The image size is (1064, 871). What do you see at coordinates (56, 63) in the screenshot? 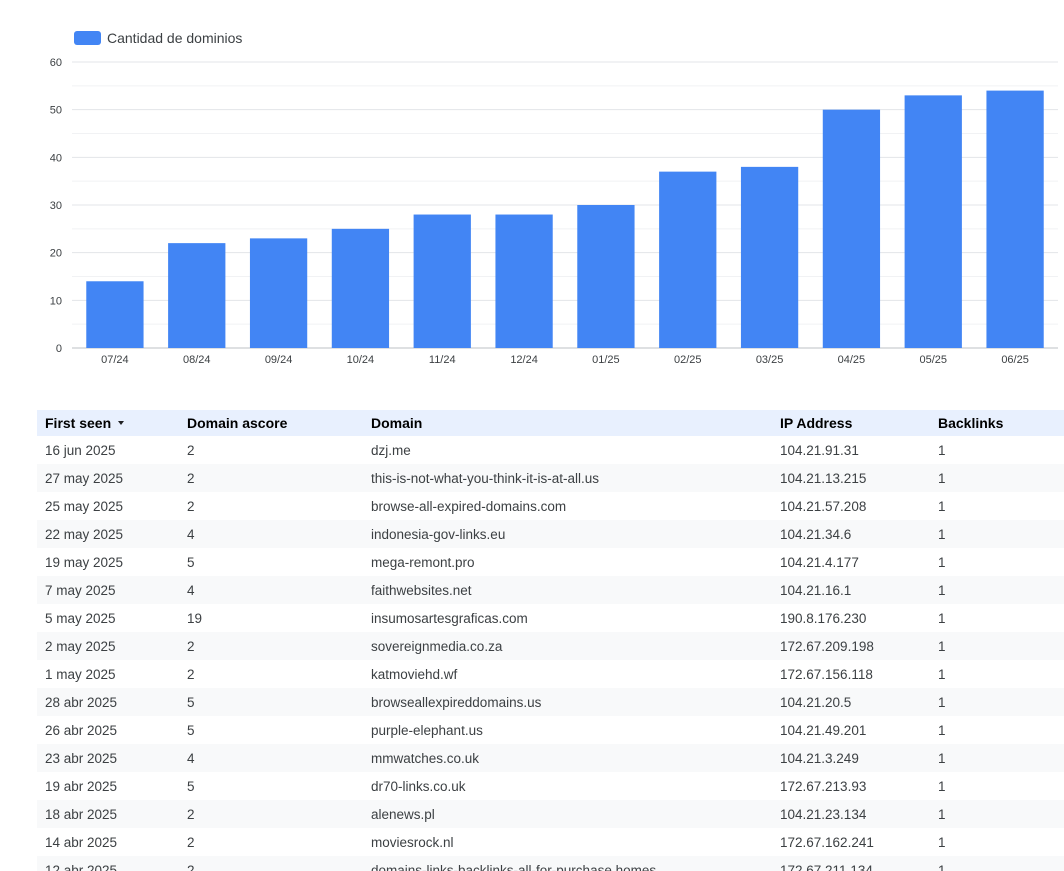
I see `y-tick-label: 60` at bounding box center [56, 63].